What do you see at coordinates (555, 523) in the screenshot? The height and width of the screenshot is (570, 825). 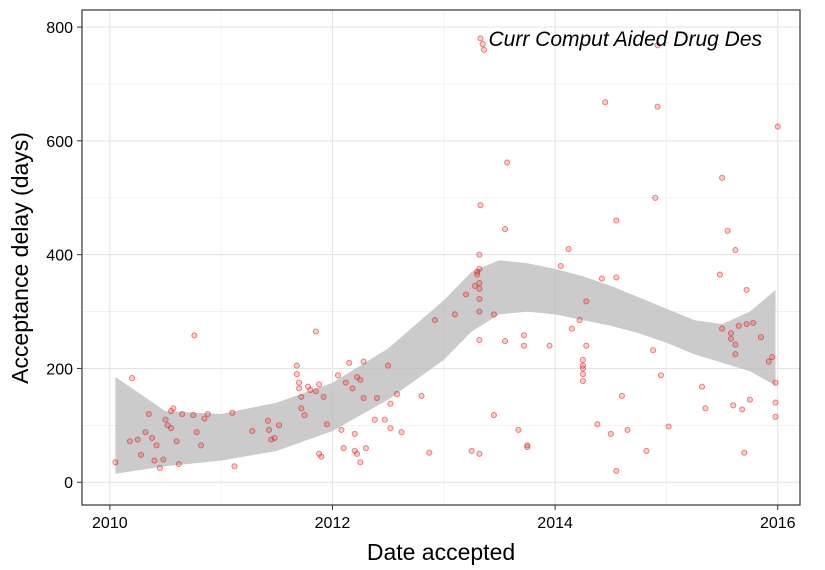 I see `x-tick-label: 2014` at bounding box center [555, 523].